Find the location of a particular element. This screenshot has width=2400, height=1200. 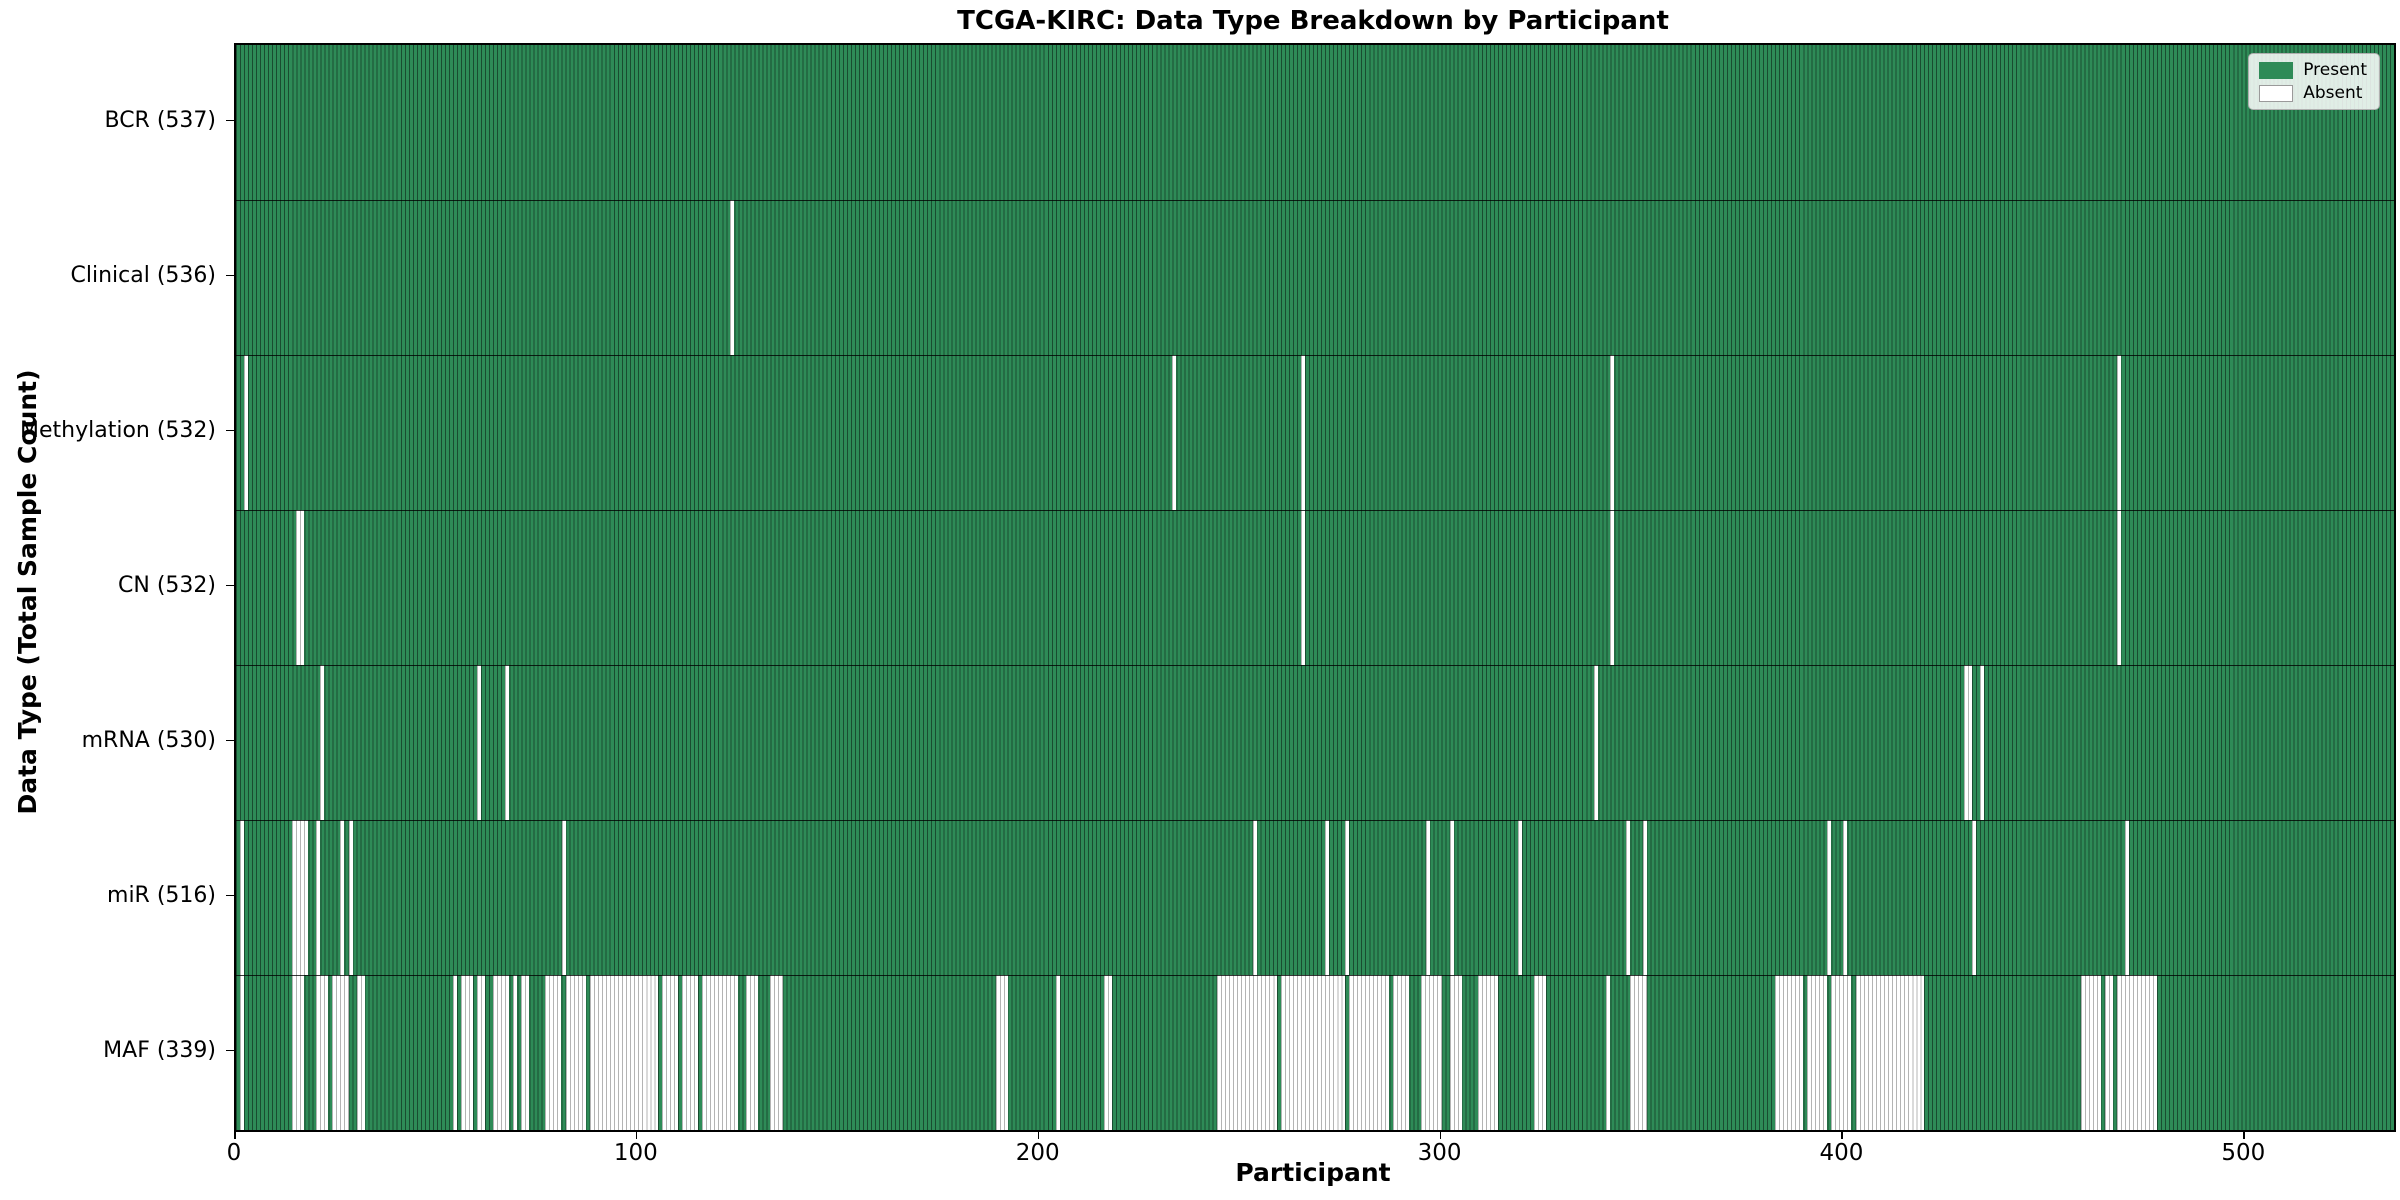

x-tick-label-300: 300 is located at coordinates (1439, 1153).